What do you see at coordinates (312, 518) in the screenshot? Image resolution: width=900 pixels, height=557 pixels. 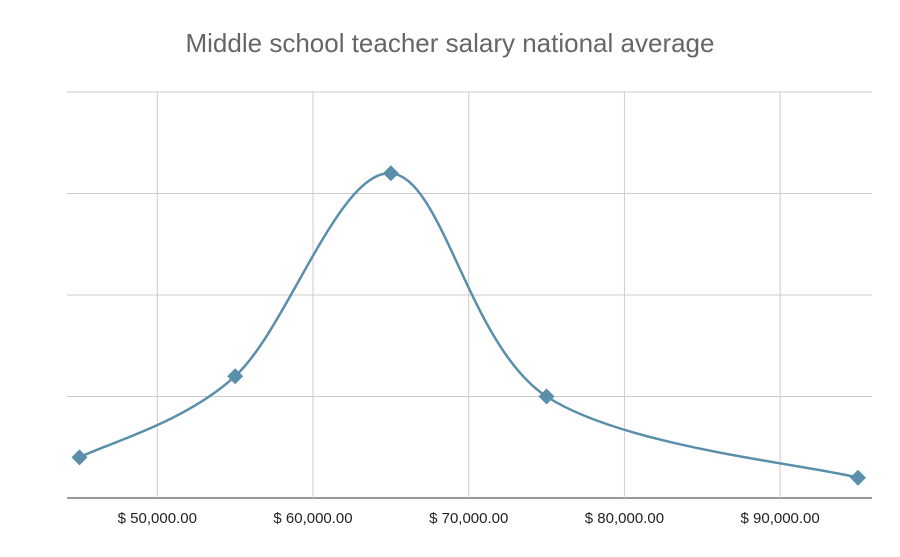 I see `x-tick-label: $ 60,000.00` at bounding box center [312, 518].